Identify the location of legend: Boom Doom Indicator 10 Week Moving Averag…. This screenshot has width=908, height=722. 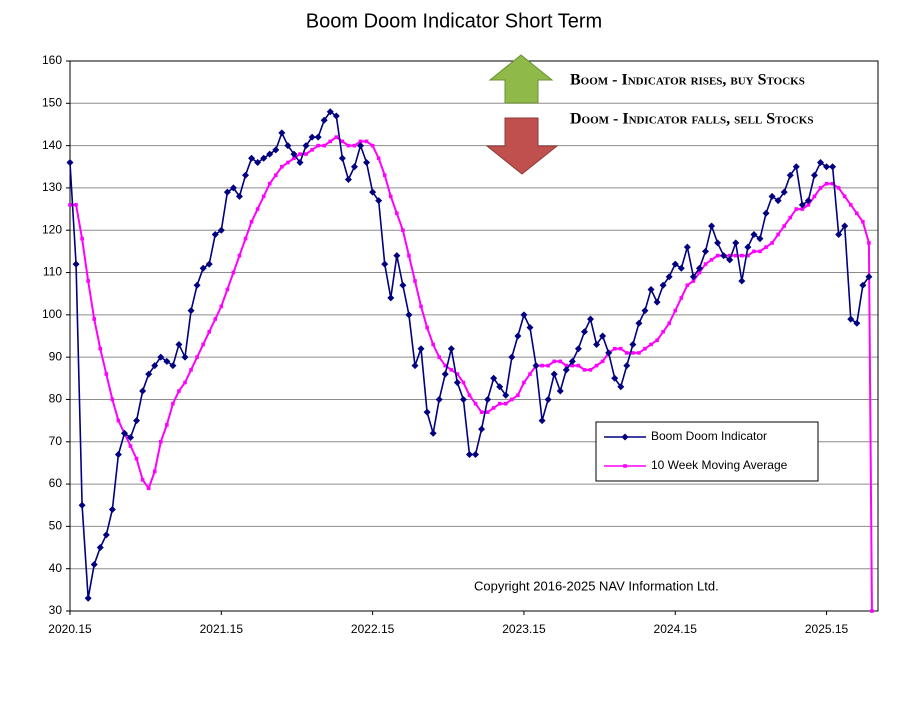
(707, 451).